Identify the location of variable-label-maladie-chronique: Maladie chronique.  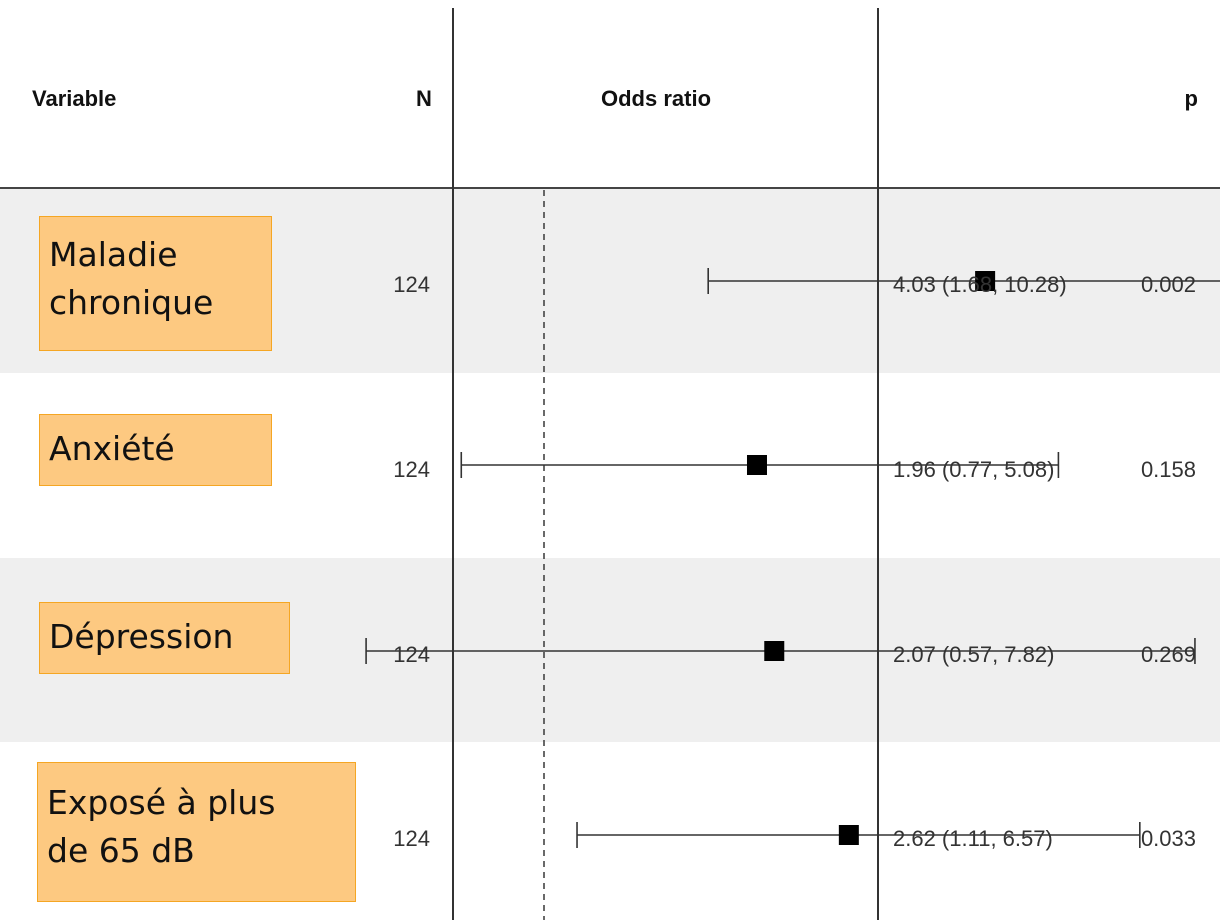
(155, 283).